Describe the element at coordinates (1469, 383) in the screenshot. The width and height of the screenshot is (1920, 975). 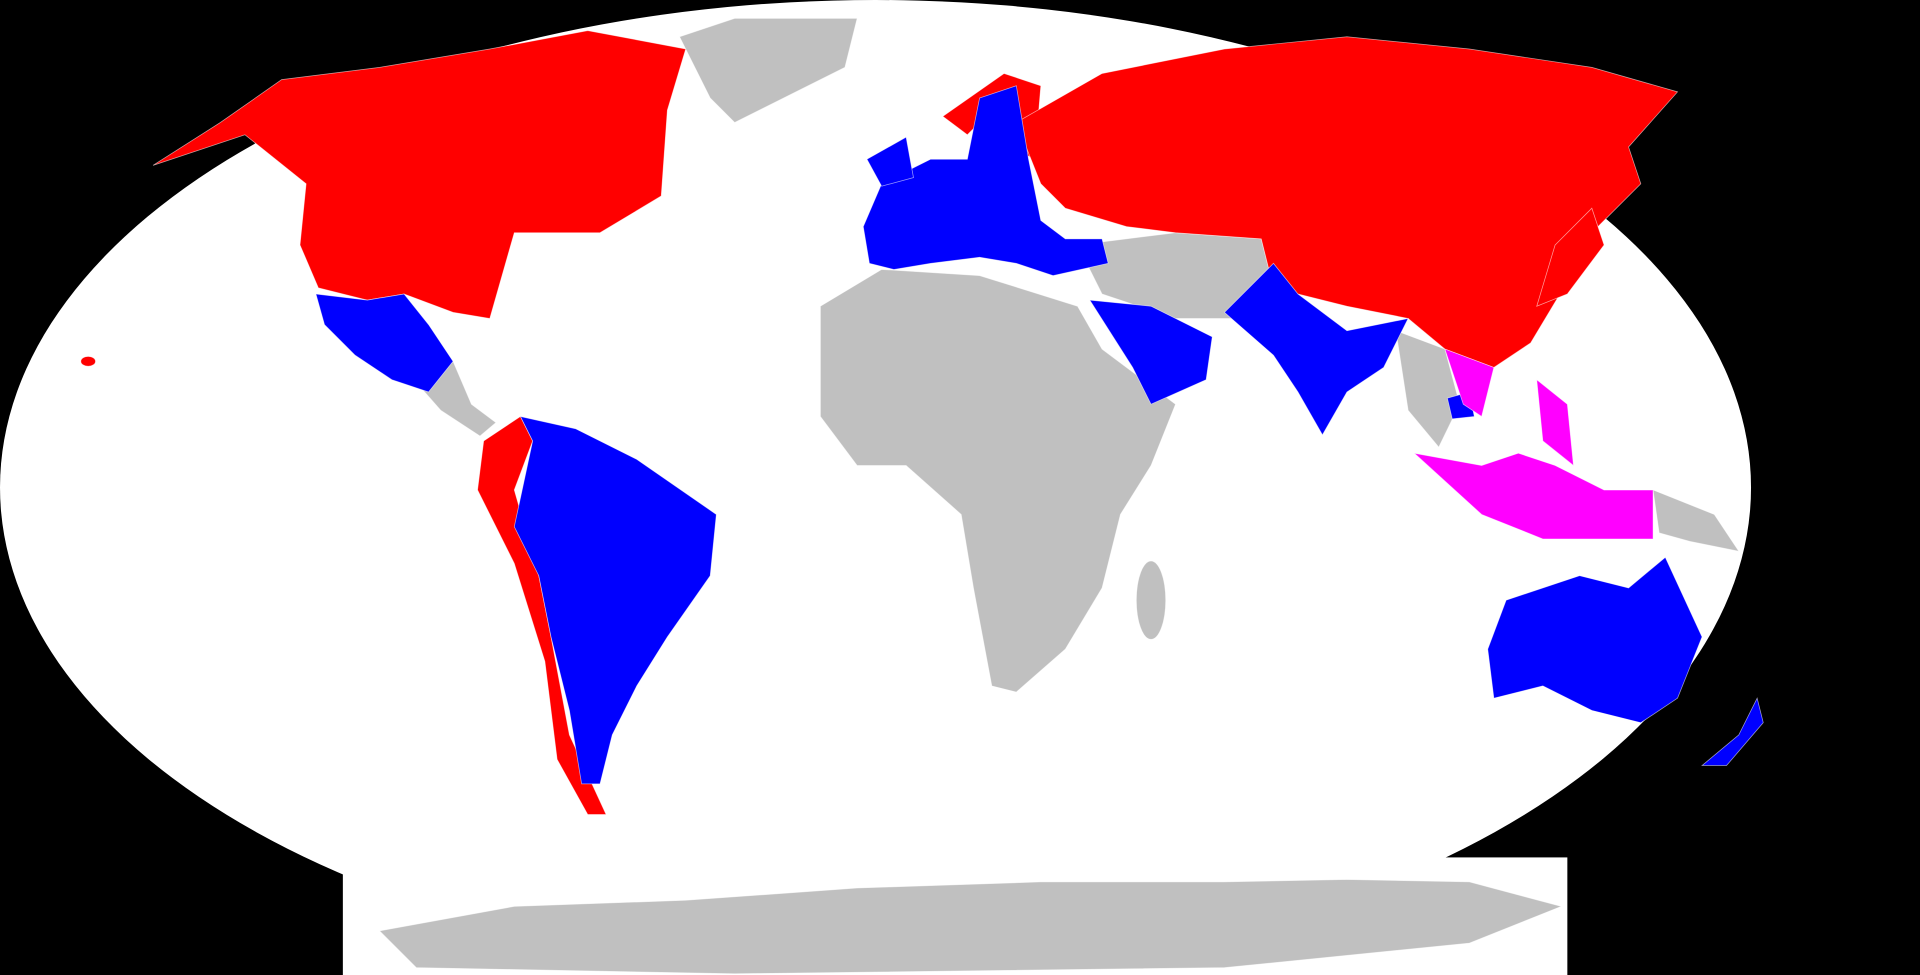
I see `vietnam` at that location.